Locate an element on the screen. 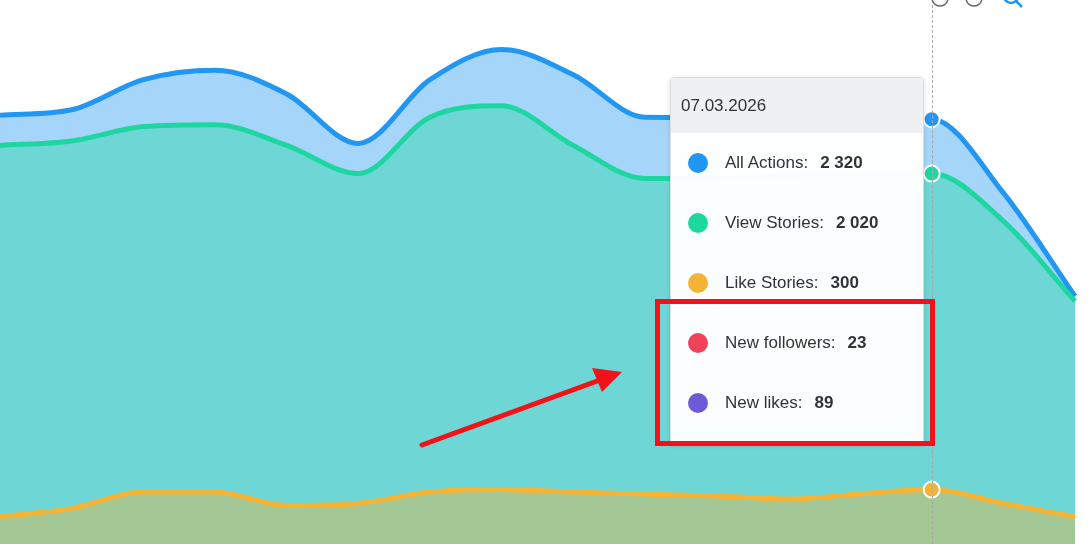 The image size is (1088, 544). legend-label: View Stories: is located at coordinates (774, 223).